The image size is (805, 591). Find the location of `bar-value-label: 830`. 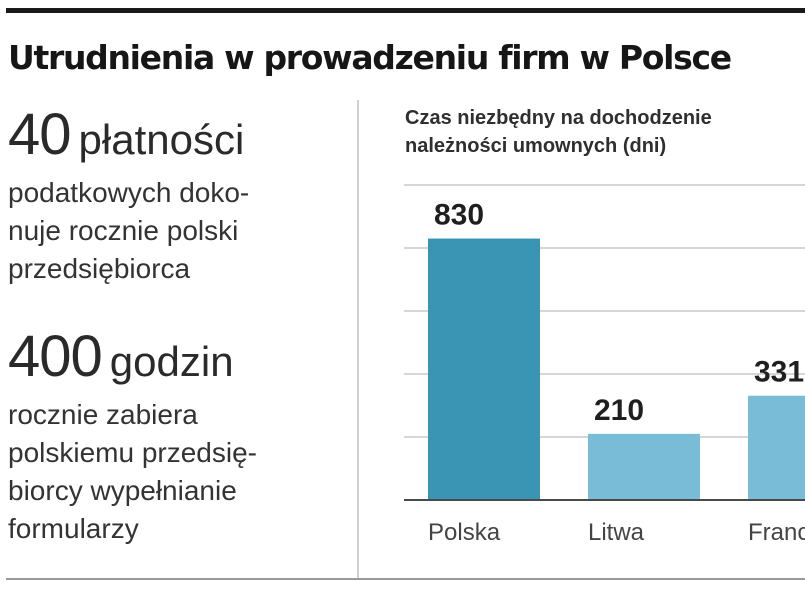

bar-value-label: 830 is located at coordinates (459, 215).